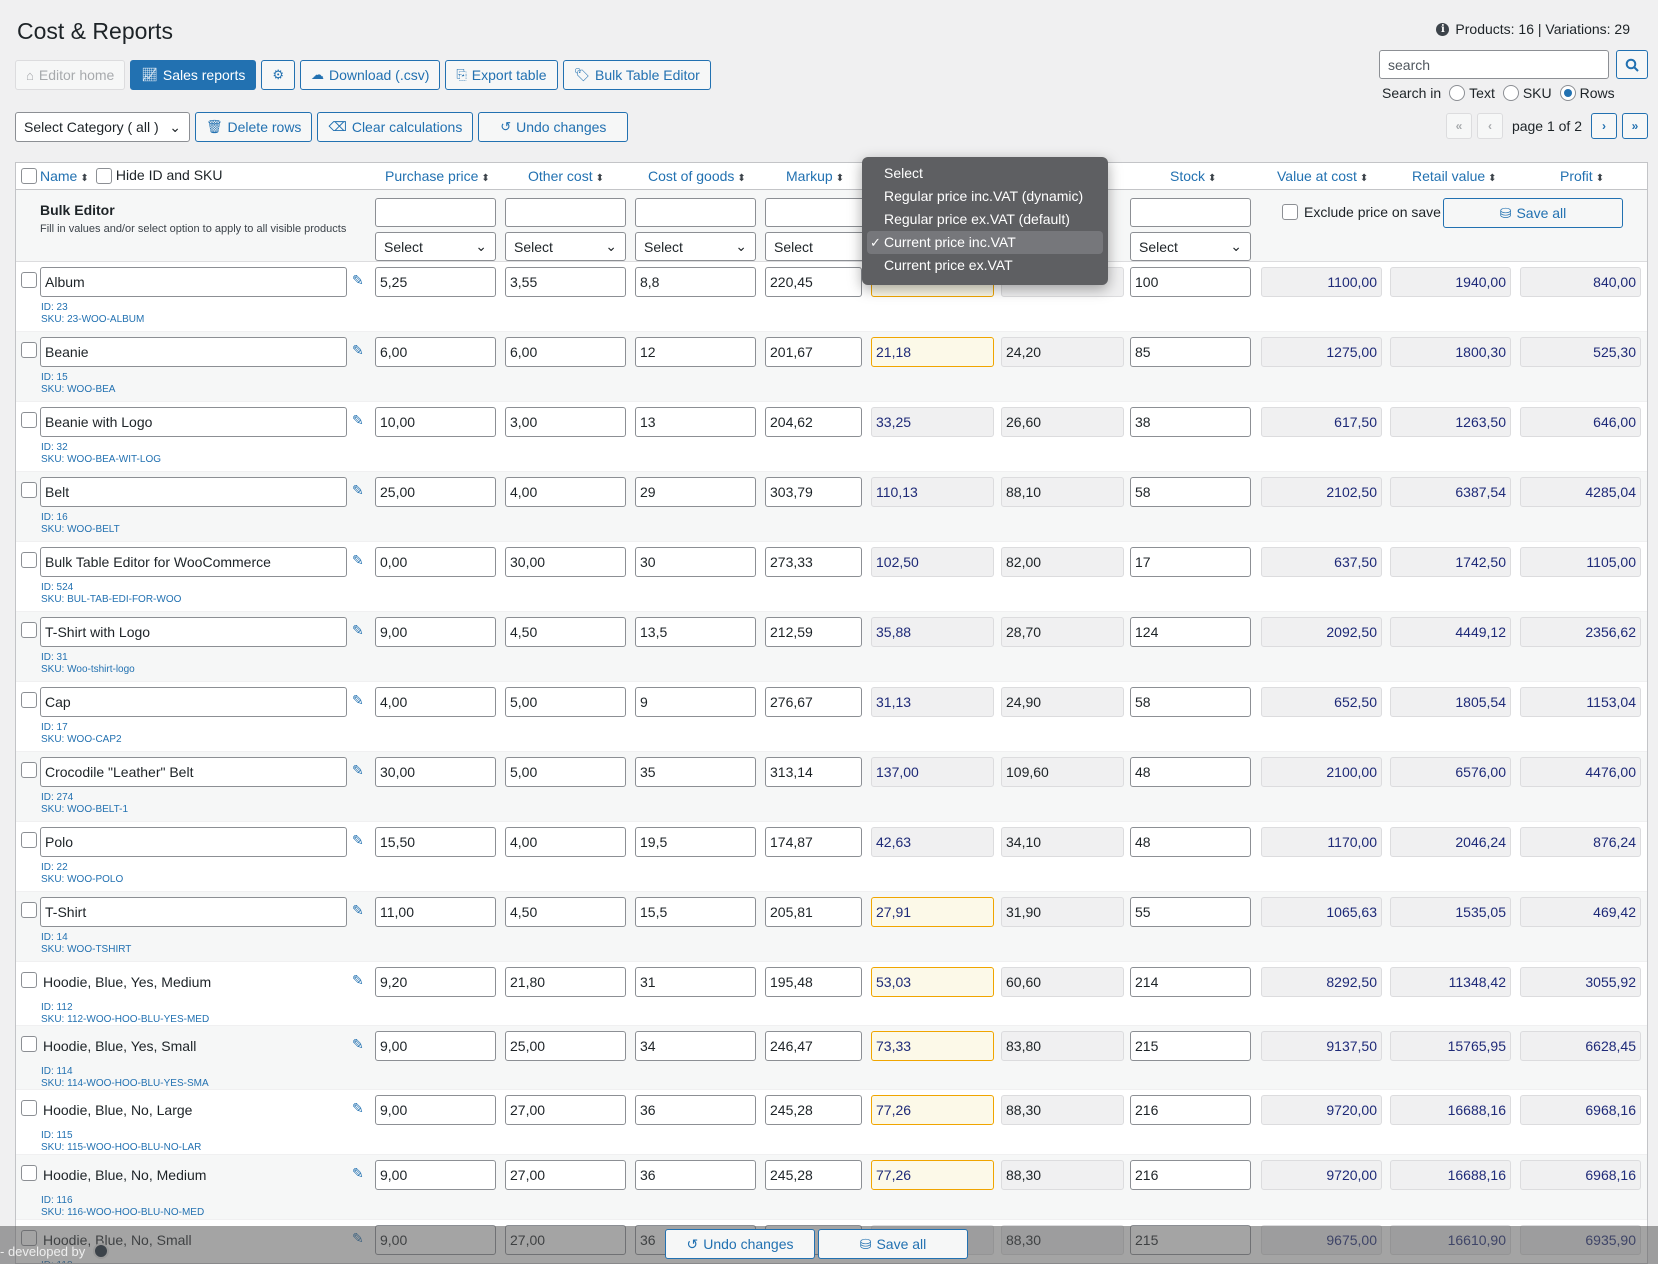  I want to click on dropdown-option: Regular price ex.VAT (default), so click(985, 219).